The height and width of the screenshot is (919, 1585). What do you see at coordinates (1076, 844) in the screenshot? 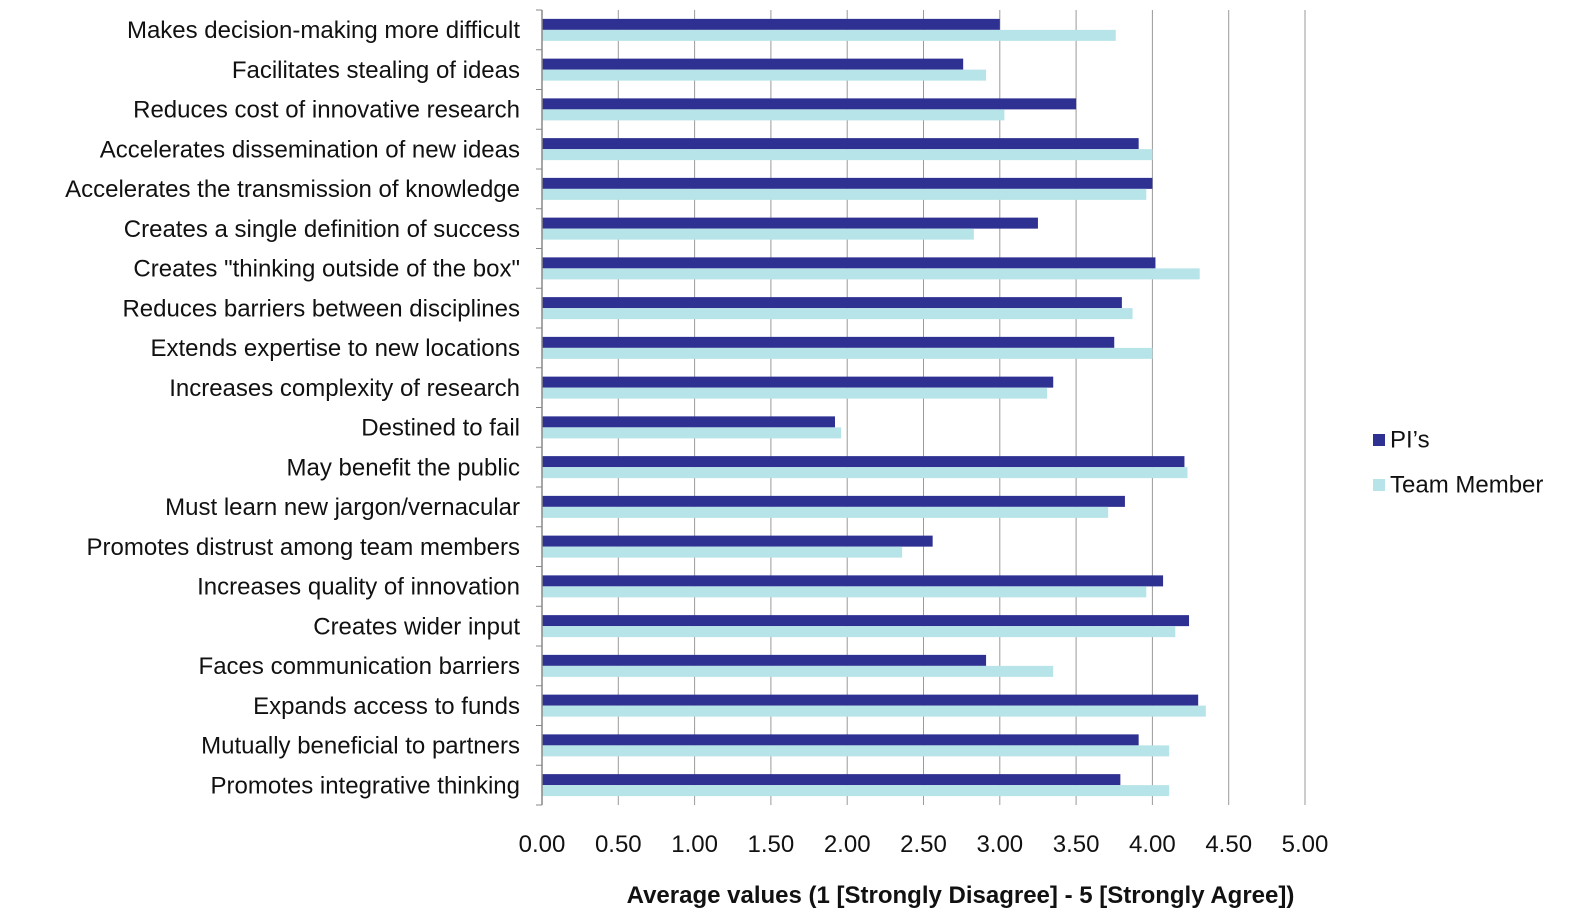
I see `x-tick-label: 3.50` at bounding box center [1076, 844].